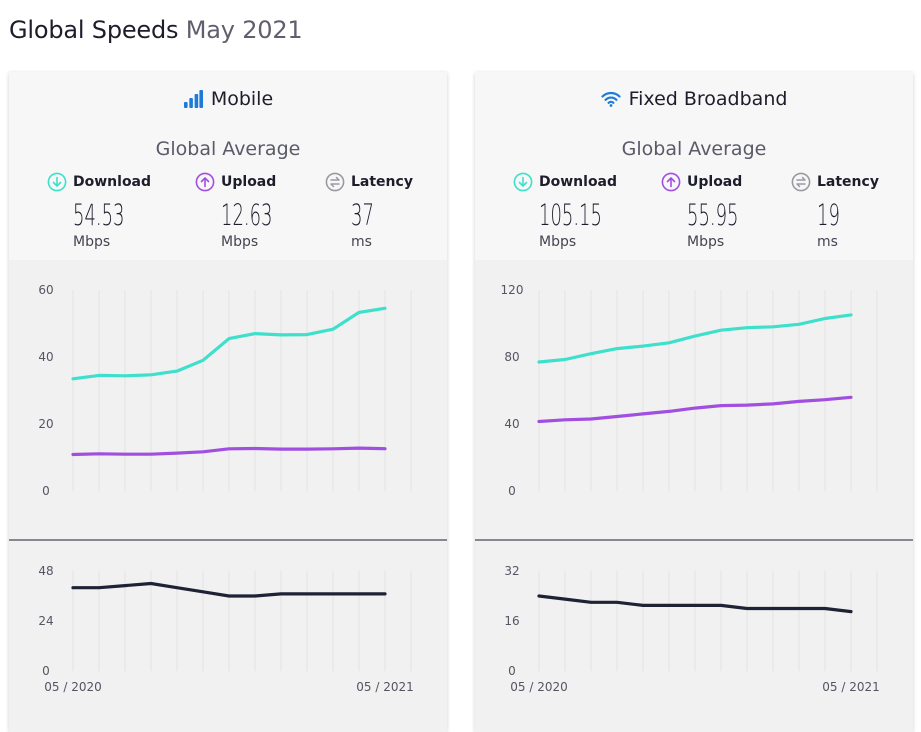  I want to click on fixed-speed-y-tick-label: 120, so click(512, 290).